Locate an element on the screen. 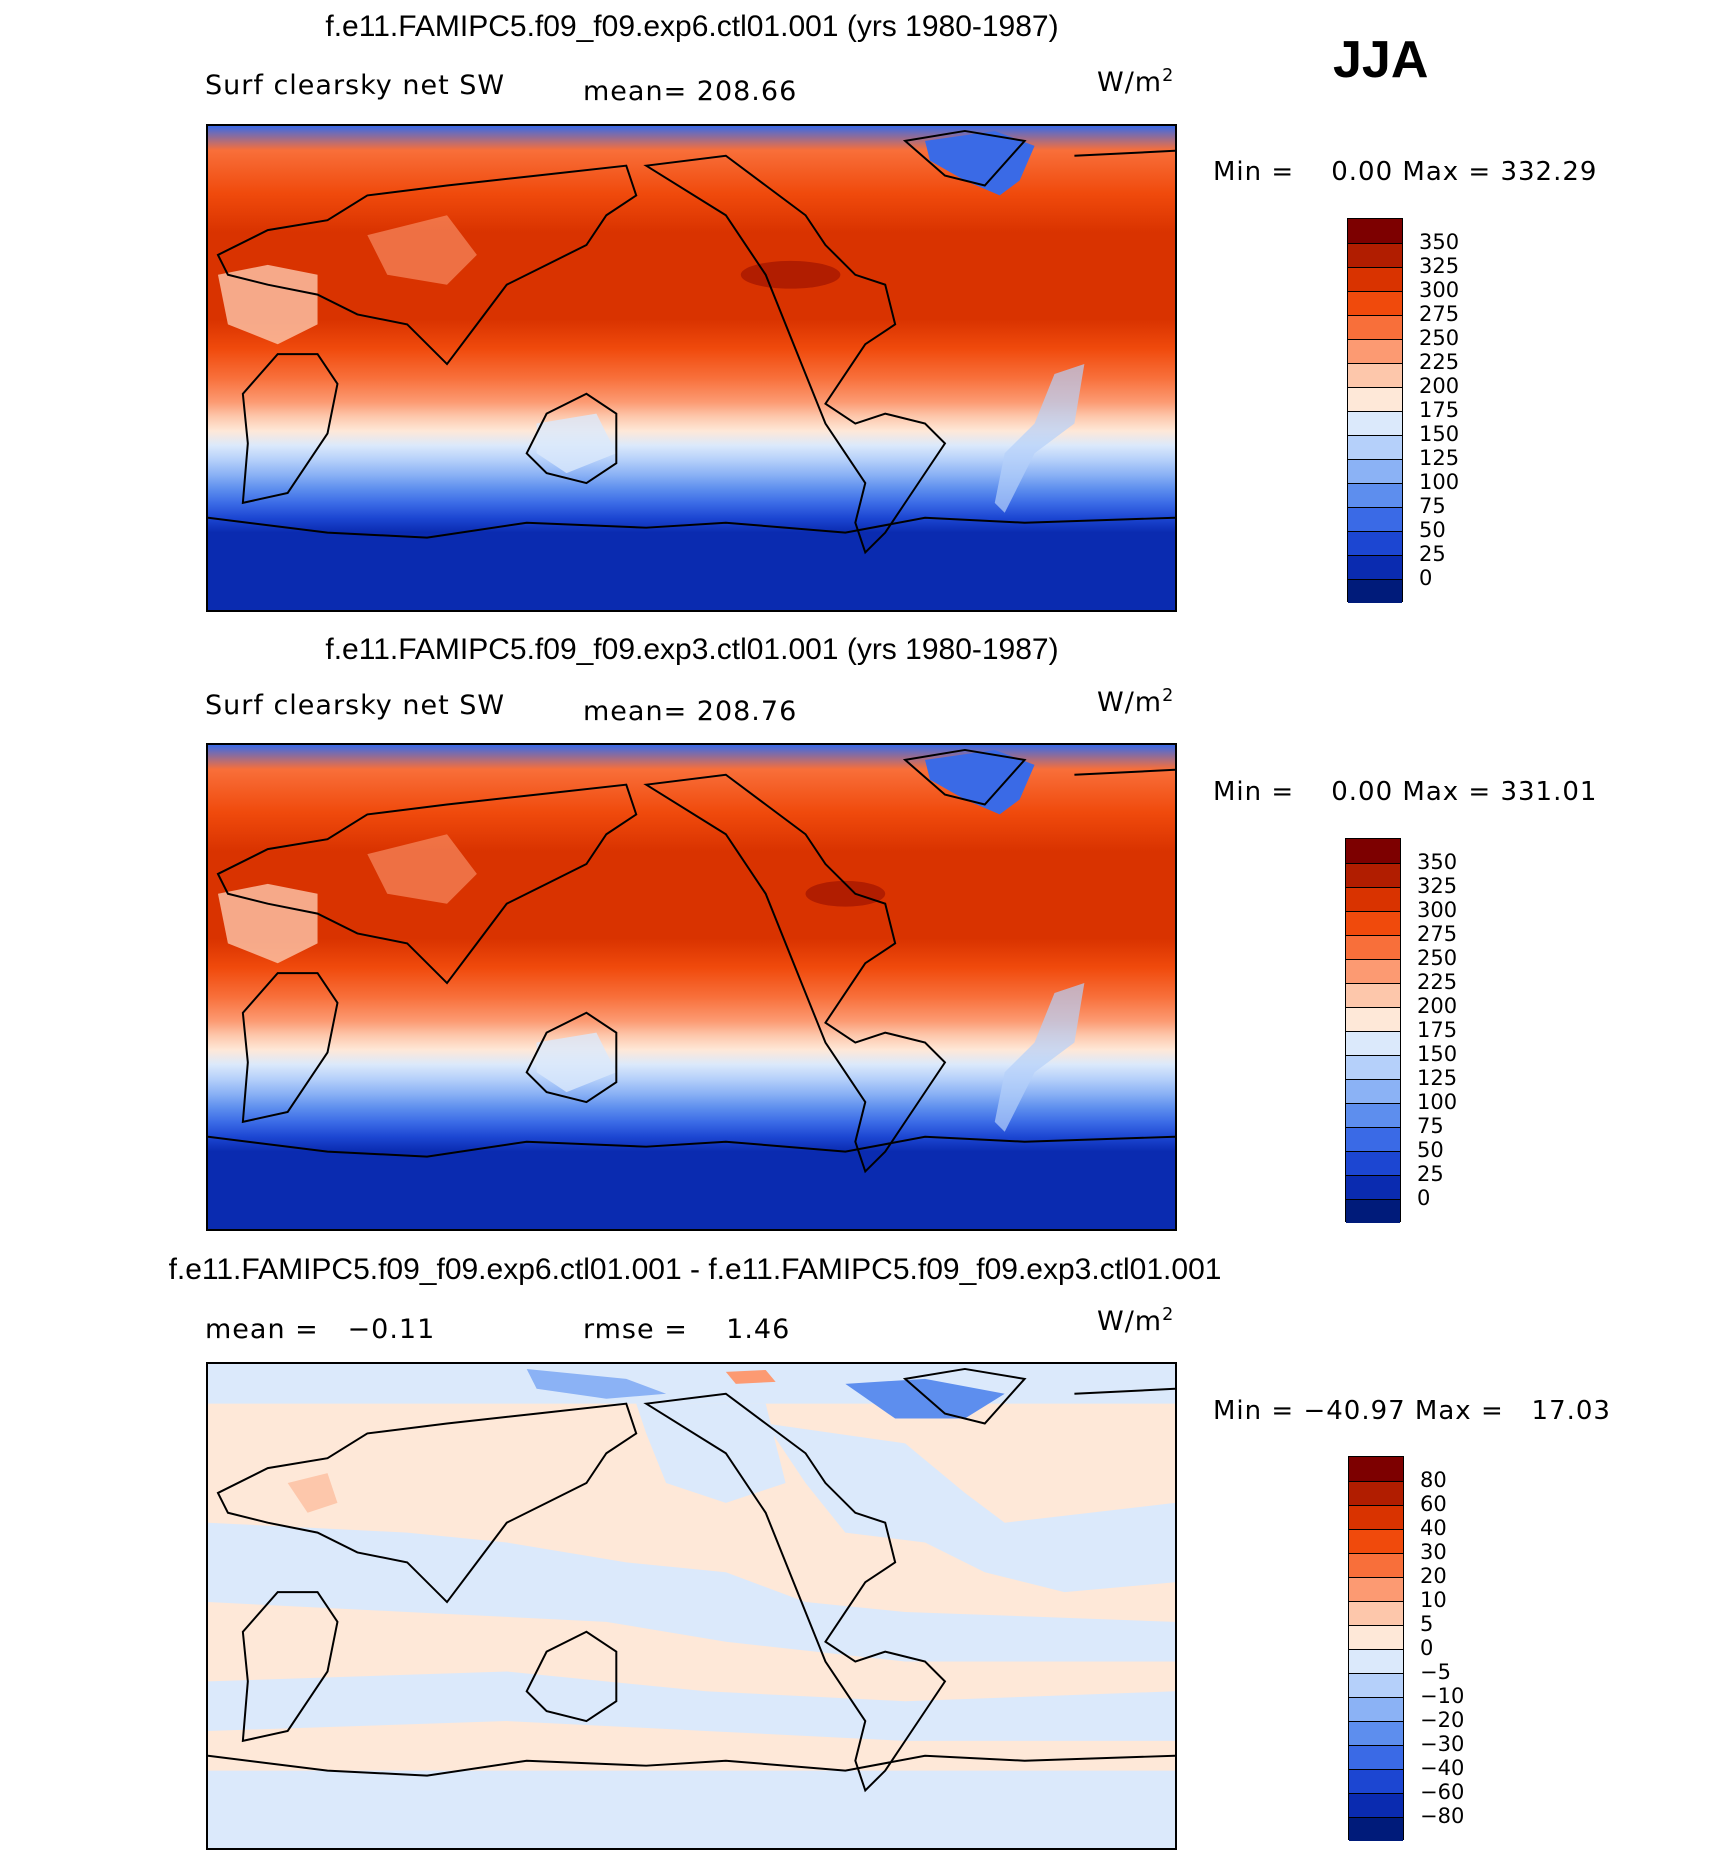 The height and width of the screenshot is (1852, 1710). colorbar-label: 30 is located at coordinates (1433, 1552).